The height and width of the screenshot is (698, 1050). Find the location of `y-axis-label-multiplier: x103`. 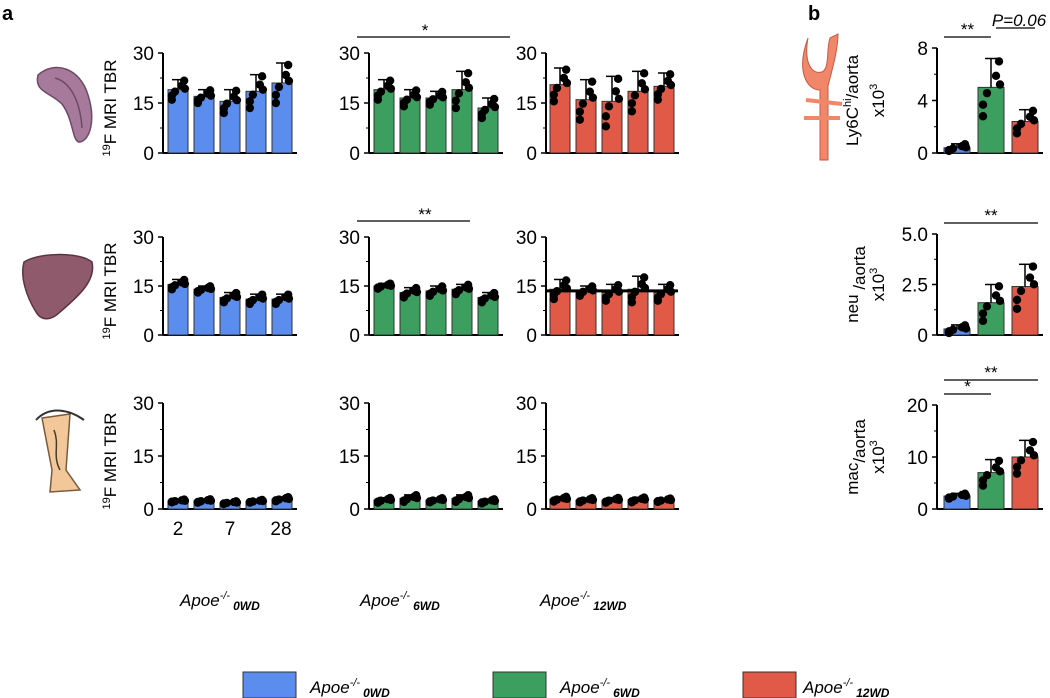

y-axis-label-multiplier: x103 is located at coordinates (878, 457).